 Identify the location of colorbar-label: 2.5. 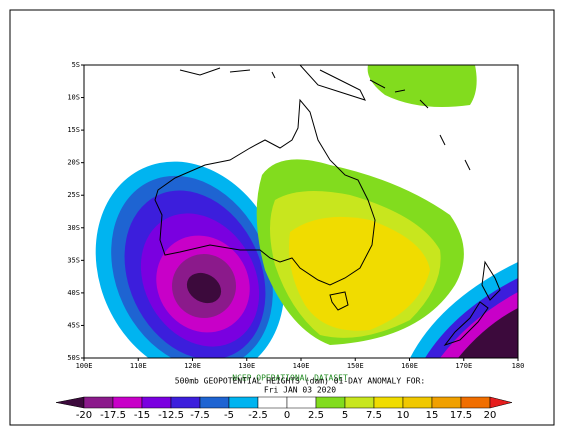
(316, 415).